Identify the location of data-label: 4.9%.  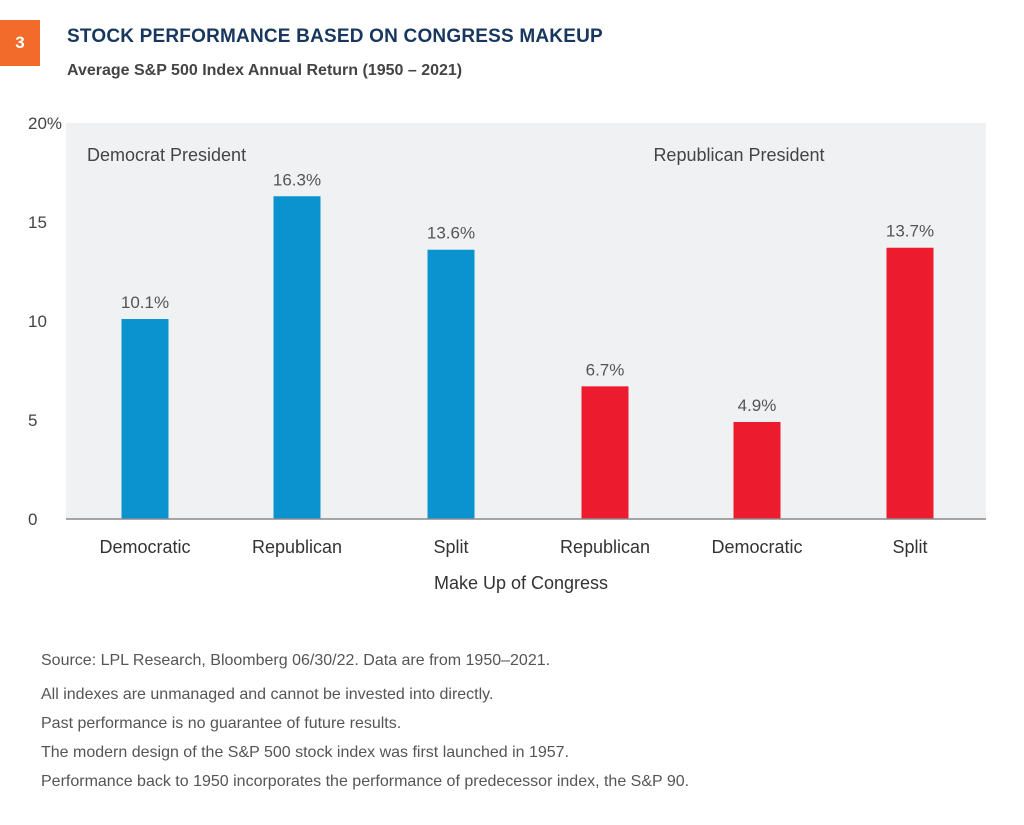
(757, 405).